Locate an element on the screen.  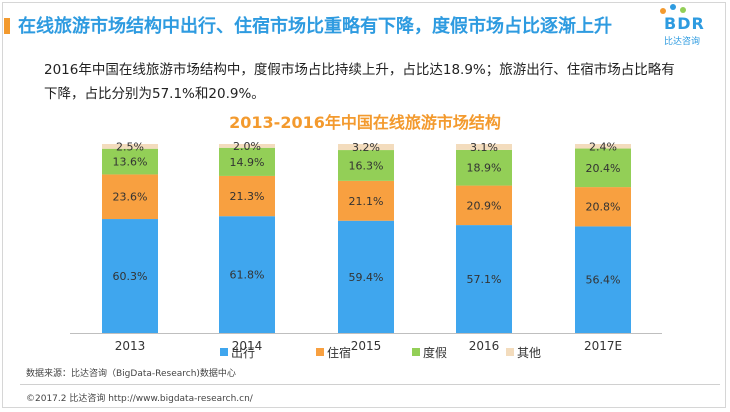
title-bar: 在线旅游市场结构中出行、住宿市场比重略有下降，度假市场占比逐渐上升 is located at coordinates (334, 25).